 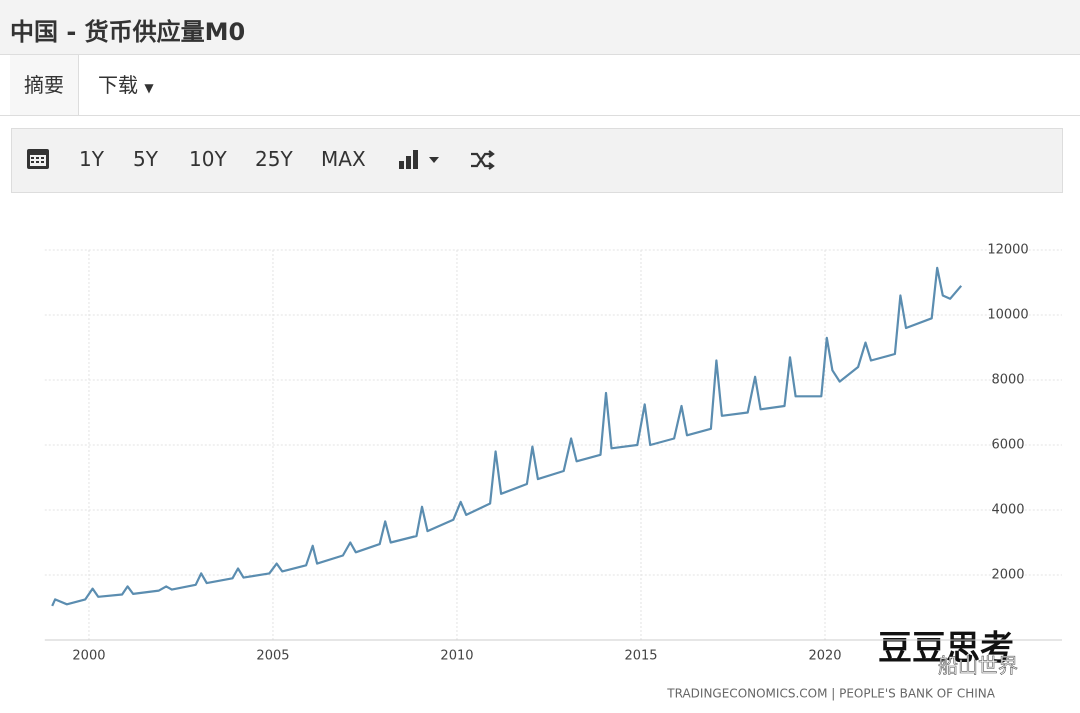 What do you see at coordinates (537, 160) in the screenshot?
I see `toolbar: 1Y 5Y 10Y 25Y MAX` at bounding box center [537, 160].